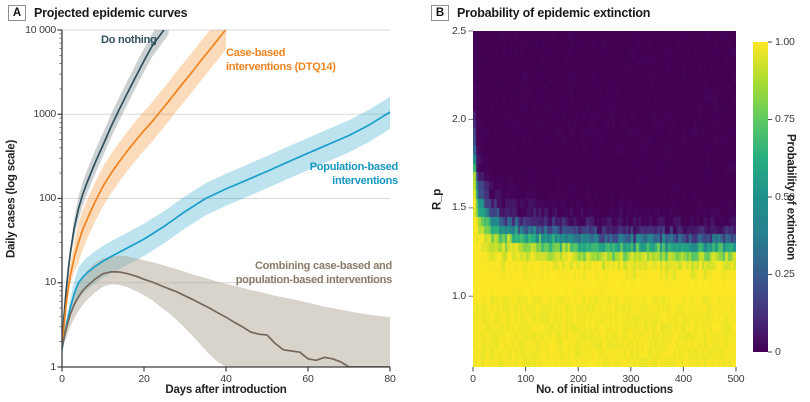  I want to click on panel-b-x-tick-label: 0, so click(473, 379).